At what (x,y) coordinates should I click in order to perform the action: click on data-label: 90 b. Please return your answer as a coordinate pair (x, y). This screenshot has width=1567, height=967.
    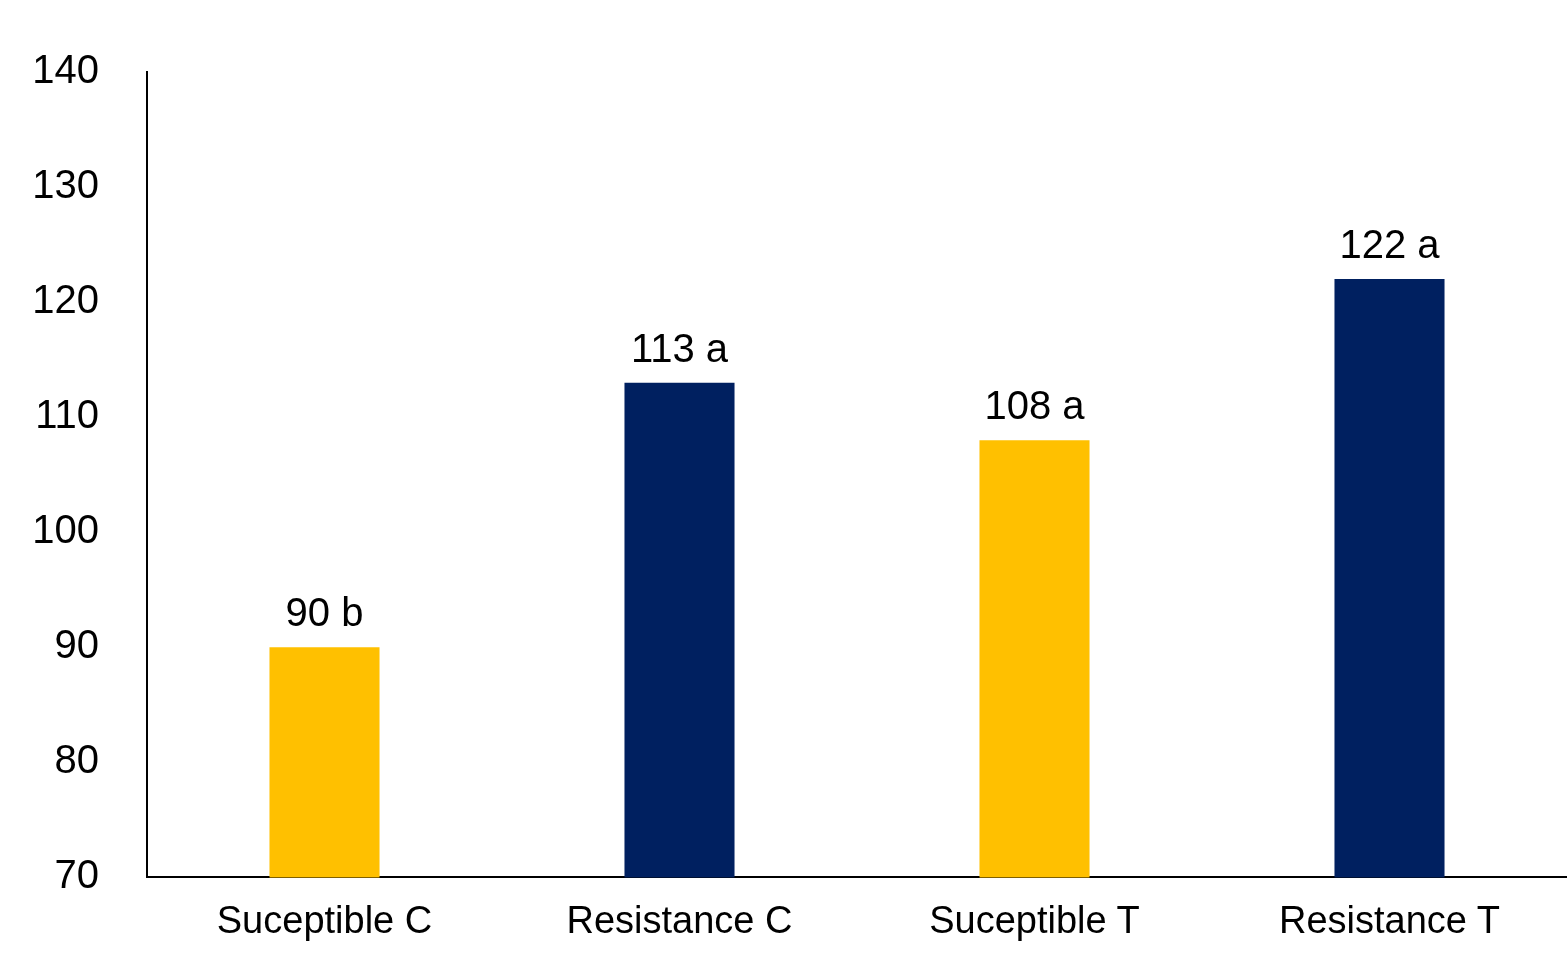
    Looking at the image, I should click on (324, 612).